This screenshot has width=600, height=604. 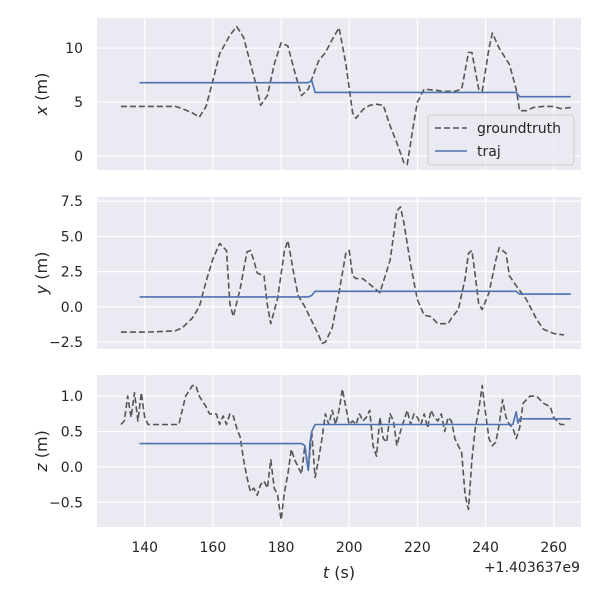 I want to click on xtick-label: 180, so click(x=281, y=548).